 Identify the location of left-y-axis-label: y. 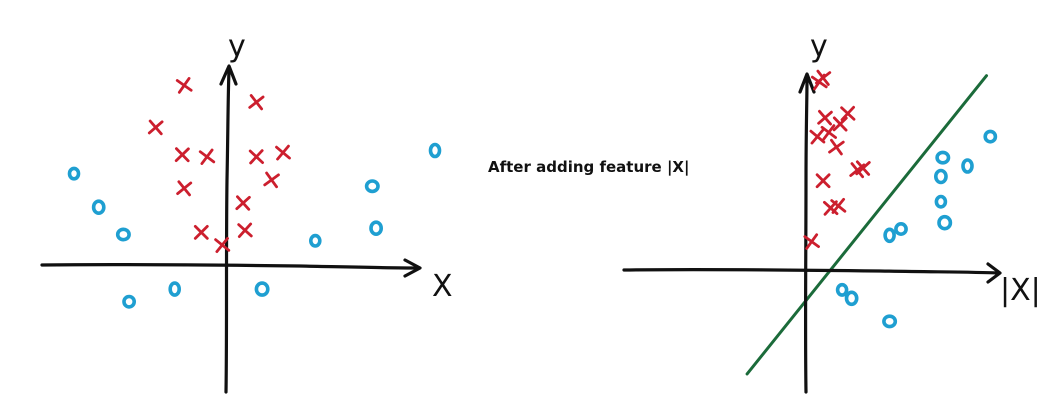
(237, 46).